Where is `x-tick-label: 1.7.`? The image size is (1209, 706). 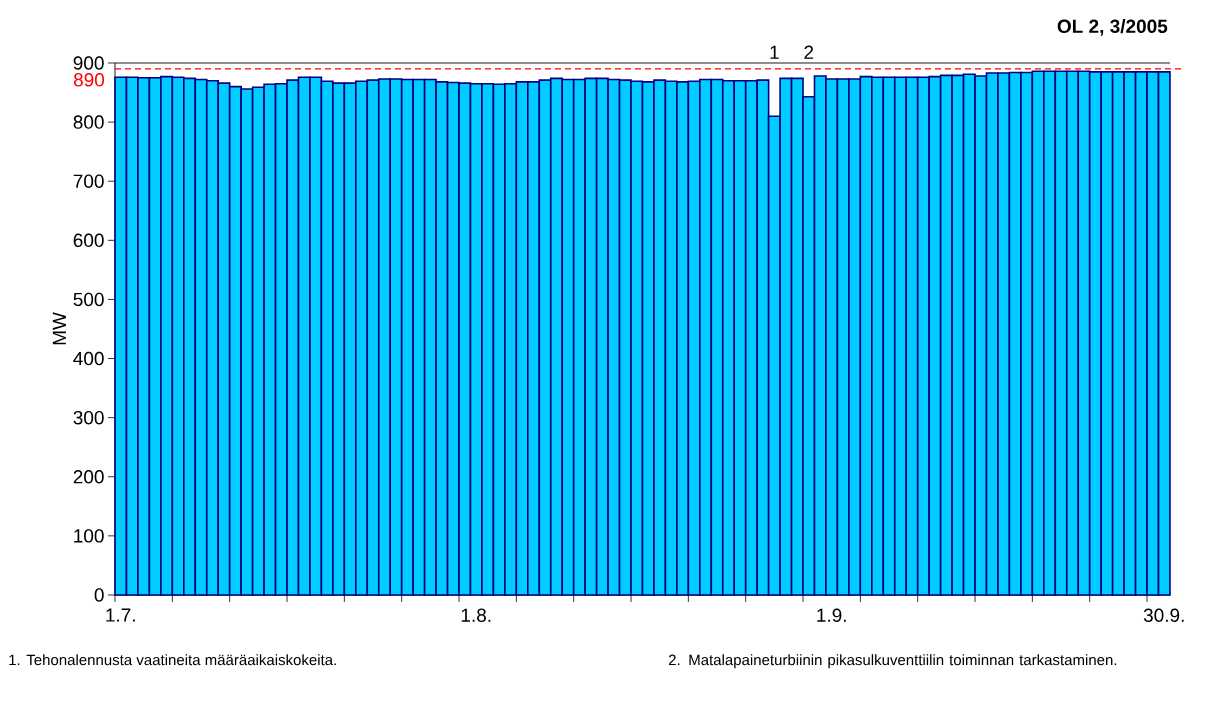
x-tick-label: 1.7. is located at coordinates (120, 615).